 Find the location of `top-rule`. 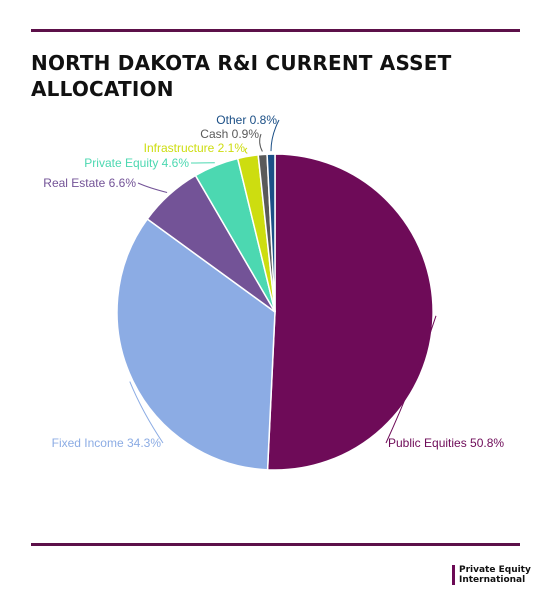

top-rule is located at coordinates (275, 30).